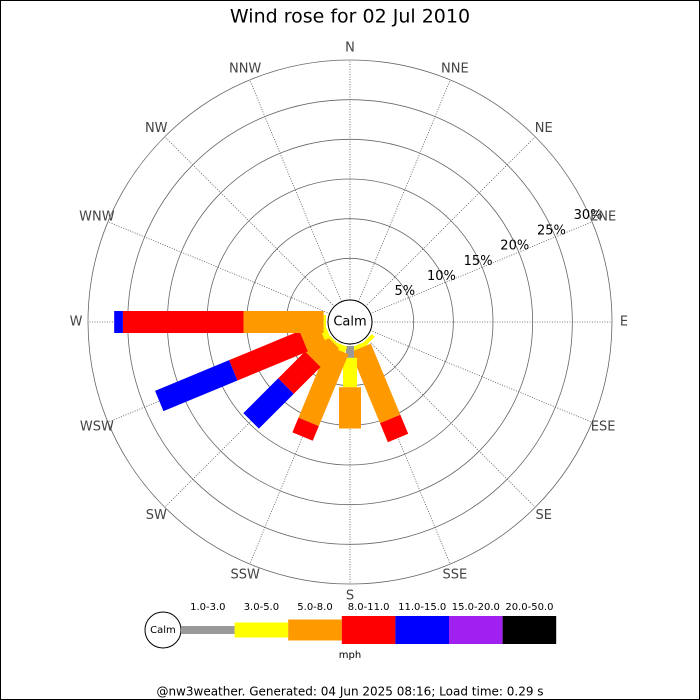  Describe the element at coordinates (588, 215) in the screenshot. I see `r-tick-label: 30%` at that location.